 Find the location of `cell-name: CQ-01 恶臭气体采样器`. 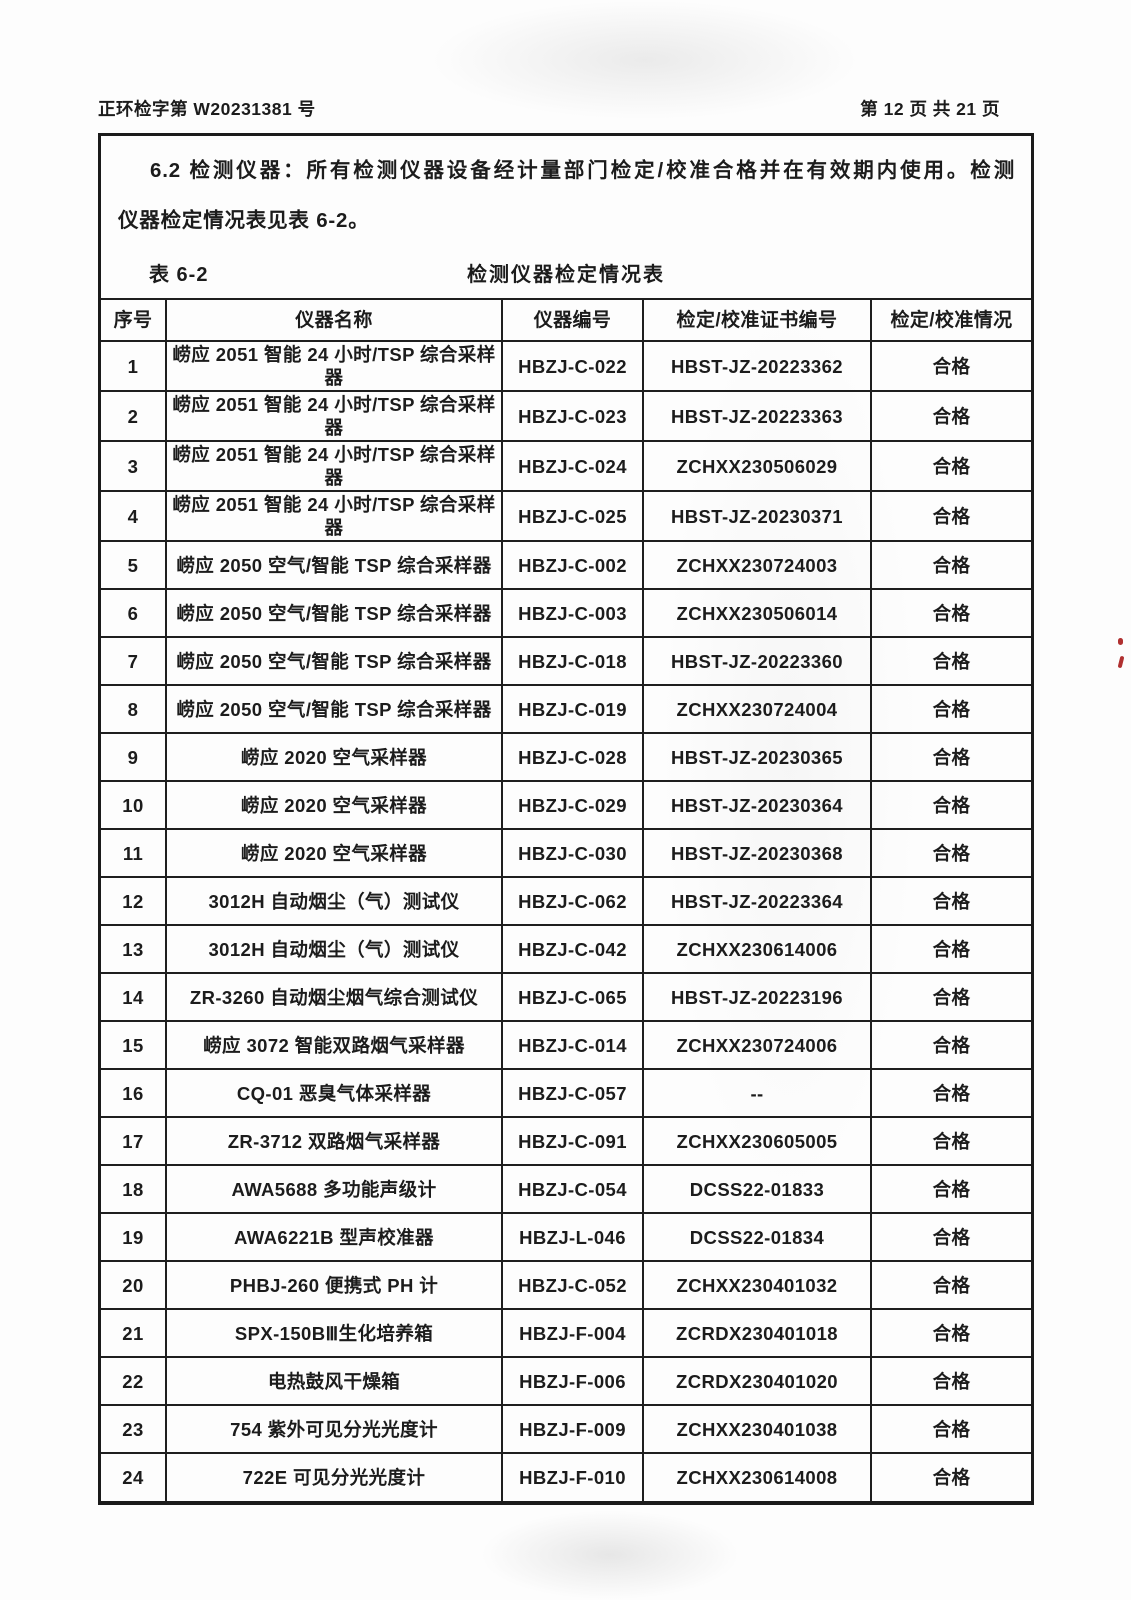

cell-name: CQ-01 恶臭气体采样器 is located at coordinates (334, 1093).